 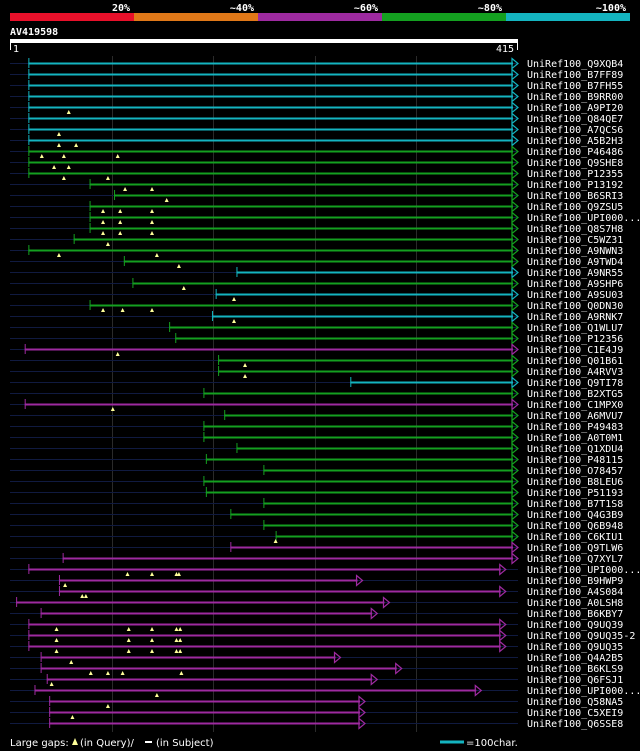 What do you see at coordinates (575, 603) in the screenshot?
I see `hit-name: UniRef100_A0LSH8` at bounding box center [575, 603].